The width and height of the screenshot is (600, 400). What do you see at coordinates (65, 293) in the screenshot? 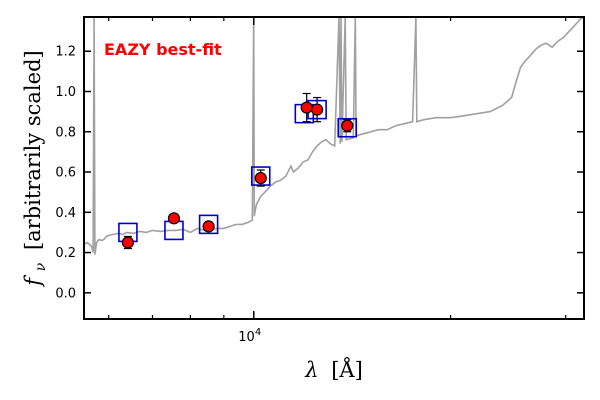
I see `y-tick-label: 0.0` at bounding box center [65, 293].